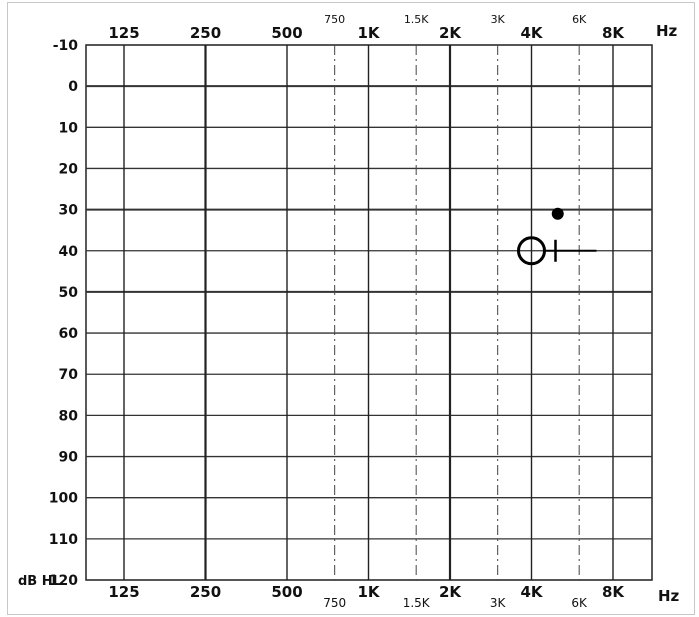 Image resolution: width=699 pixels, height=617 pixels. What do you see at coordinates (63, 499) in the screenshot?
I see `y-tick-label: 100` at bounding box center [63, 499].